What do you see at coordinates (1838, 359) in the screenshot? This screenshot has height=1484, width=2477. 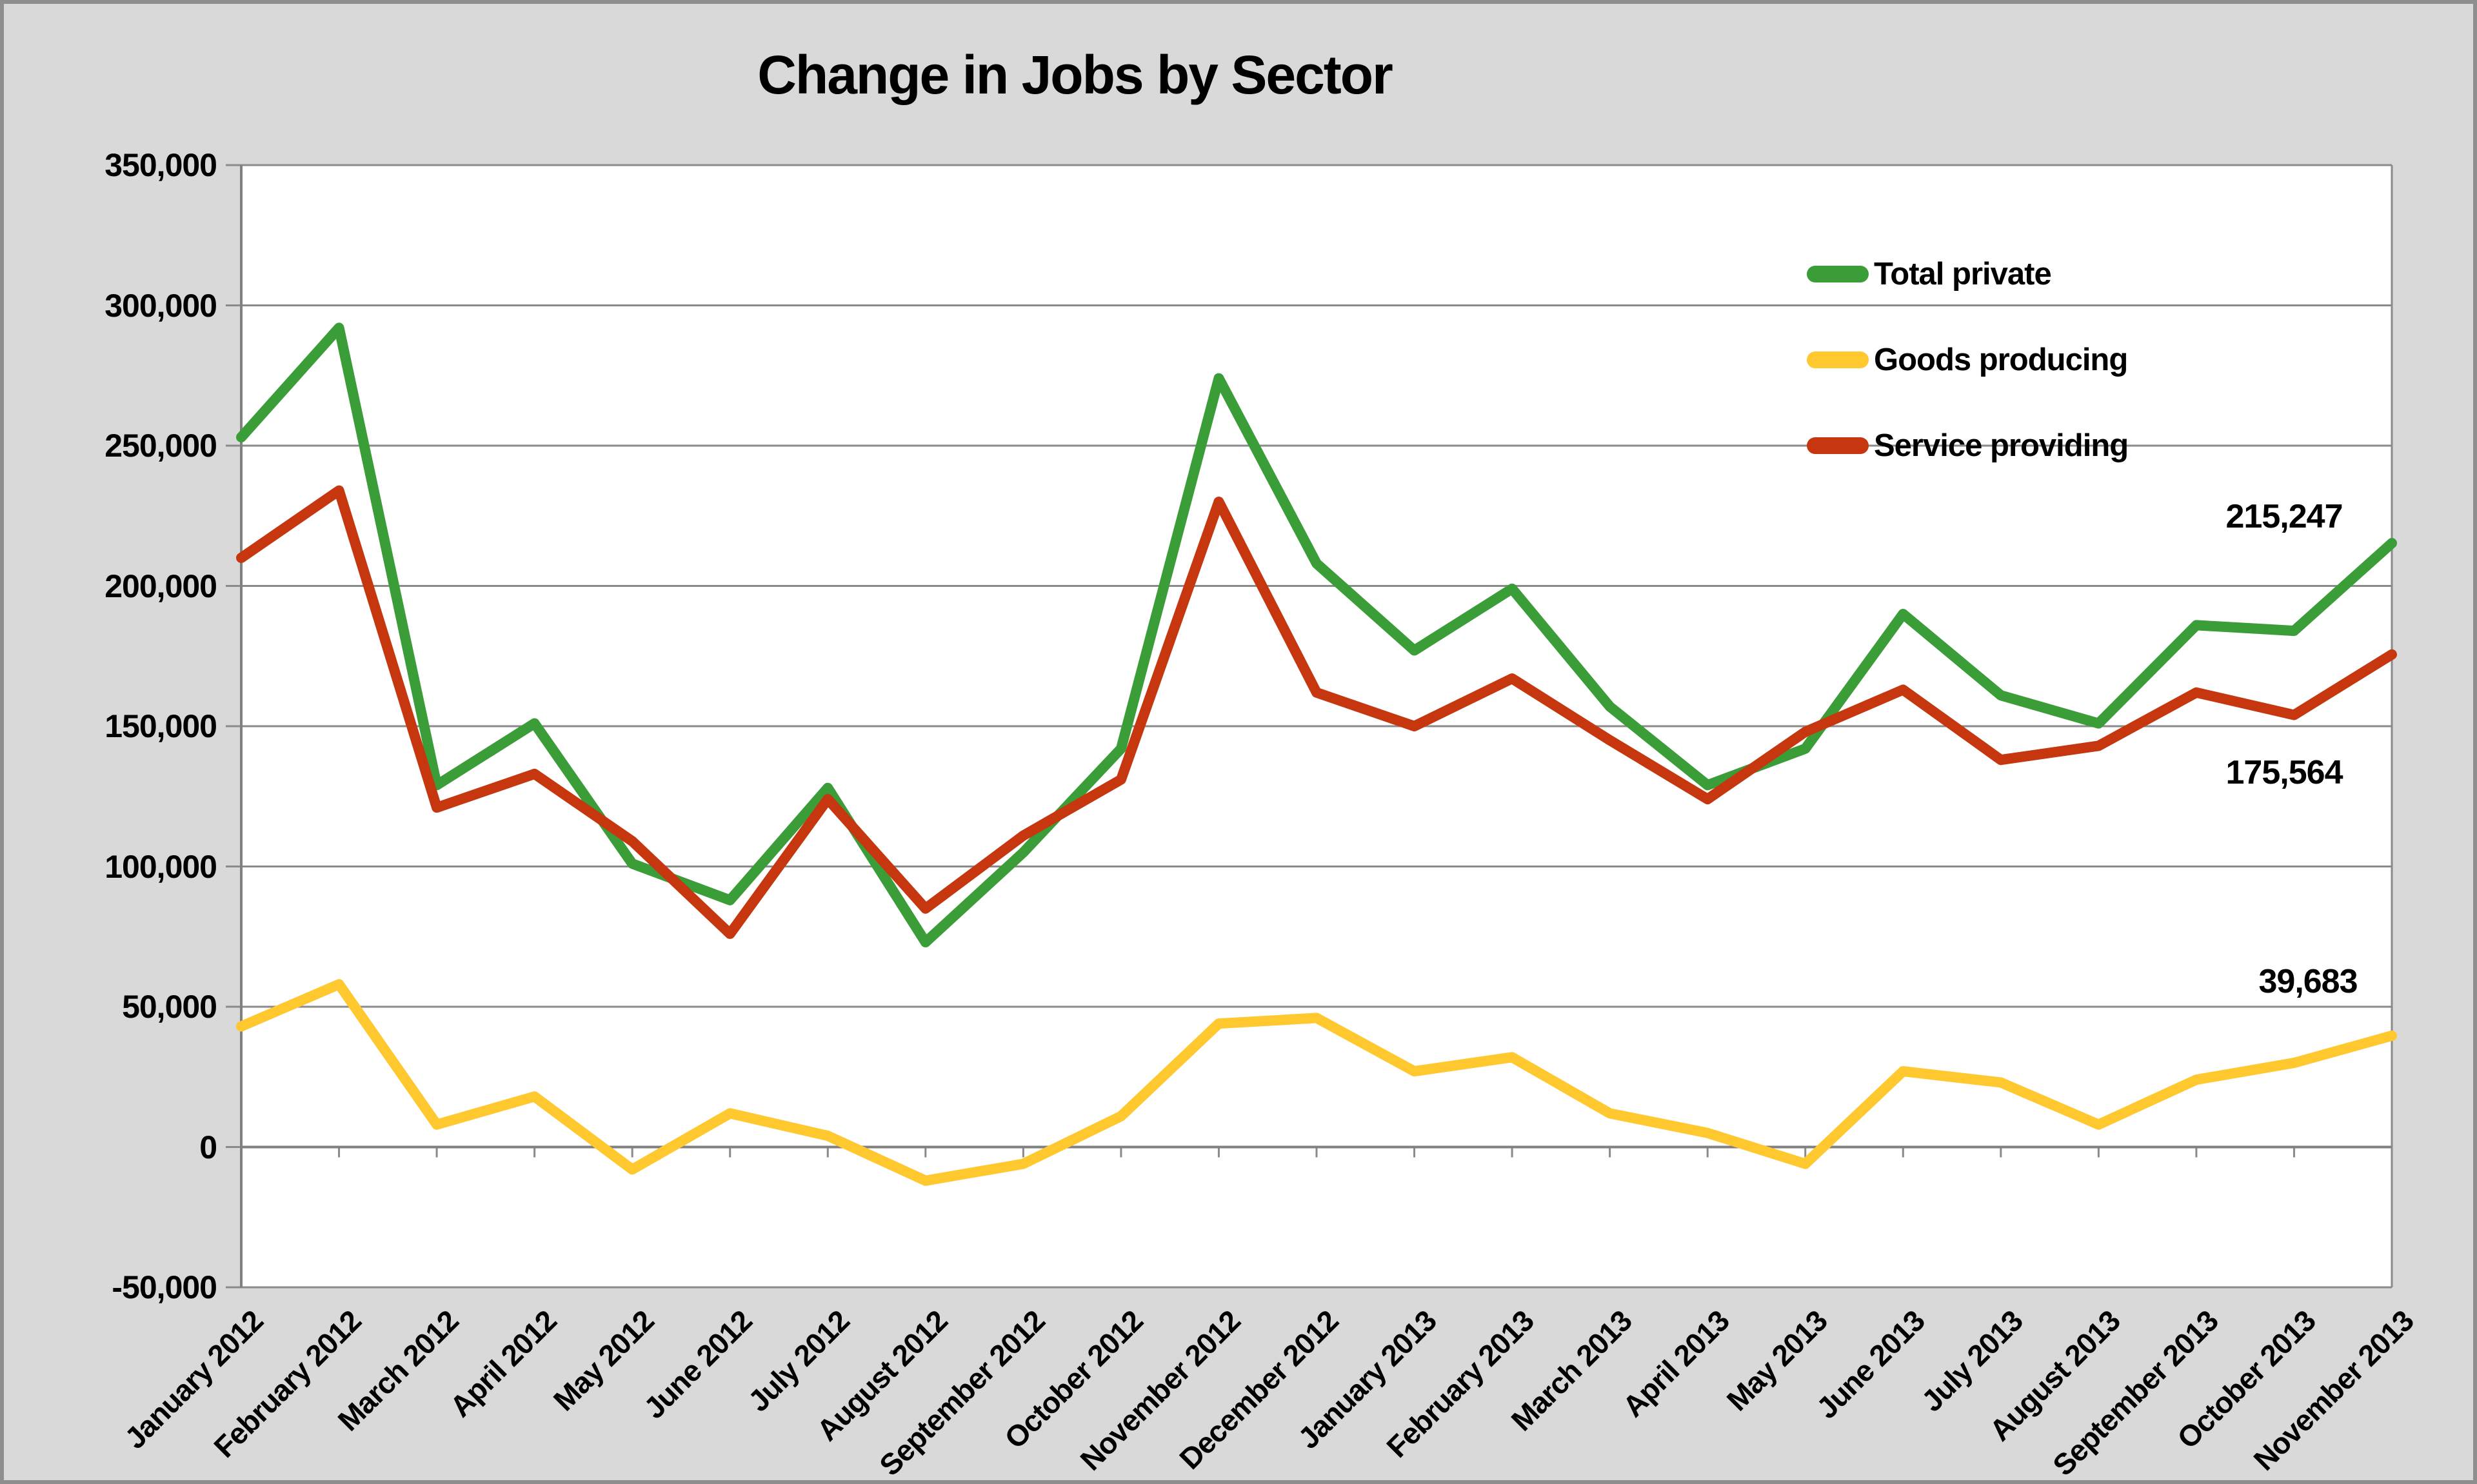 I see `legend-swatch-goods-producing` at bounding box center [1838, 359].